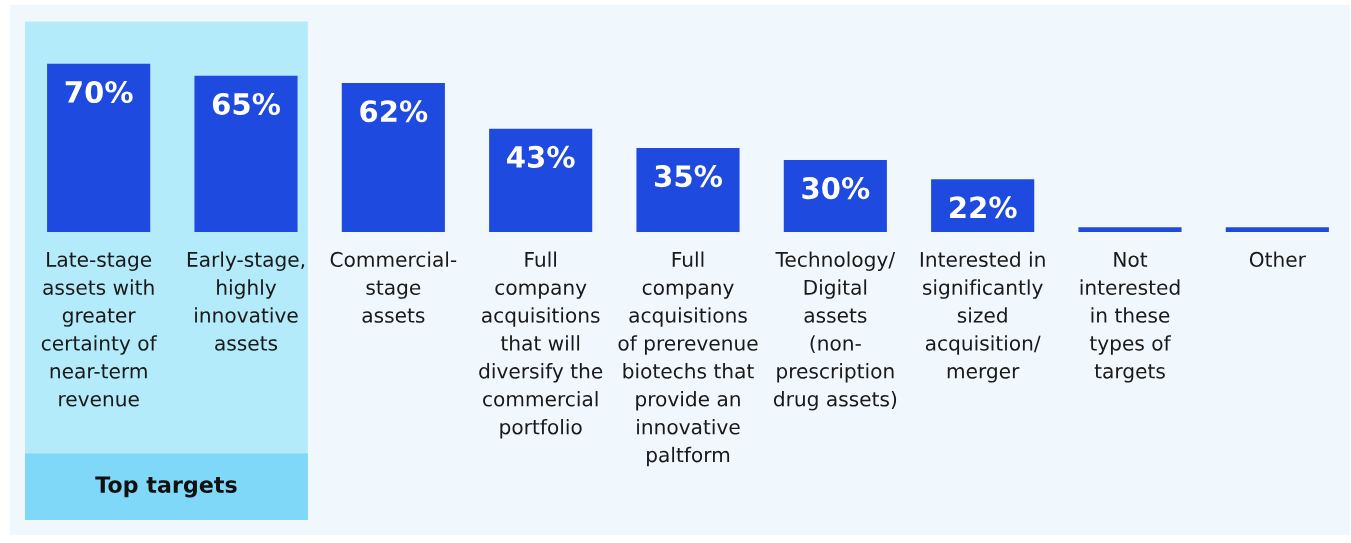 The image size is (1351, 543). What do you see at coordinates (393, 287) in the screenshot?
I see `x-tick-label: Commercial- stage assets` at bounding box center [393, 287].